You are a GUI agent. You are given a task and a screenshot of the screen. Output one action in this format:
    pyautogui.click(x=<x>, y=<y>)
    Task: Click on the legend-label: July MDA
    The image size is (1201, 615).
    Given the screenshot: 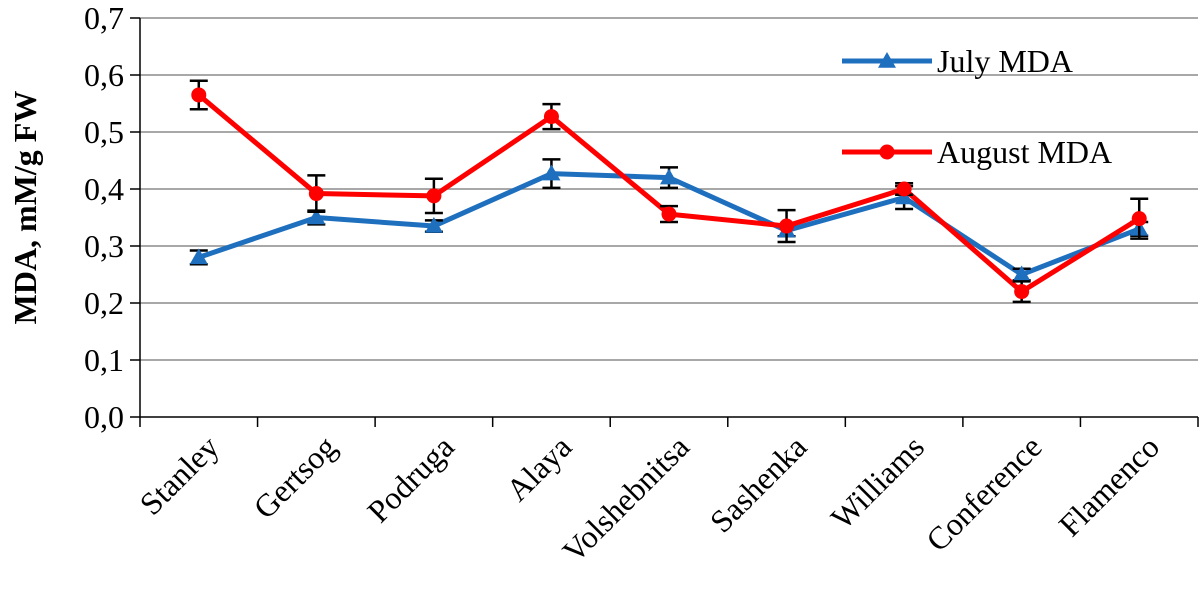 What is the action you would take?
    pyautogui.click(x=1005, y=61)
    